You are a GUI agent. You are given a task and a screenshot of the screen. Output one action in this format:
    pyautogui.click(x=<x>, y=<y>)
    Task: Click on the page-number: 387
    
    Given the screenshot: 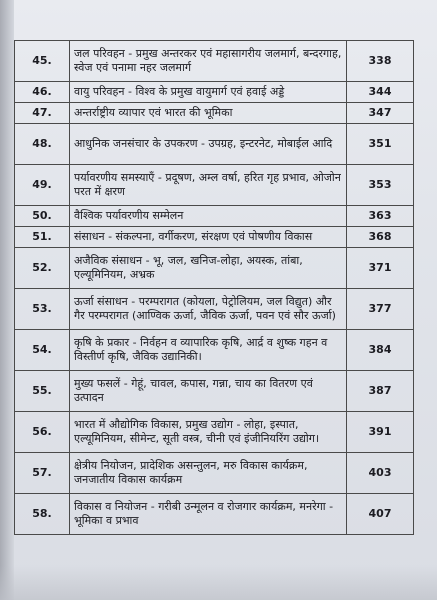 What is the action you would take?
    pyautogui.click(x=380, y=391)
    